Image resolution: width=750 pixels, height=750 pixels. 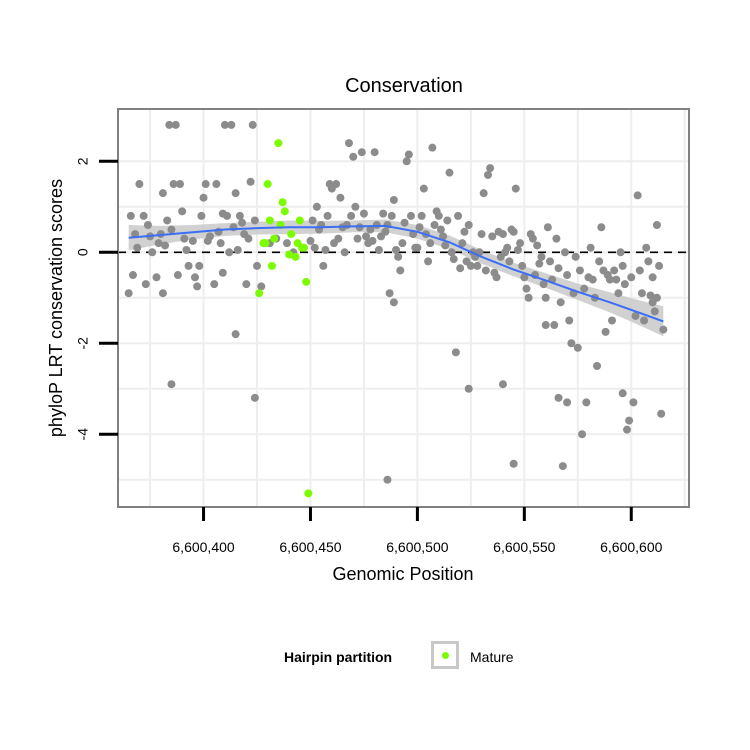 I want to click on legend-title: Hairpin partition, so click(x=338, y=657).